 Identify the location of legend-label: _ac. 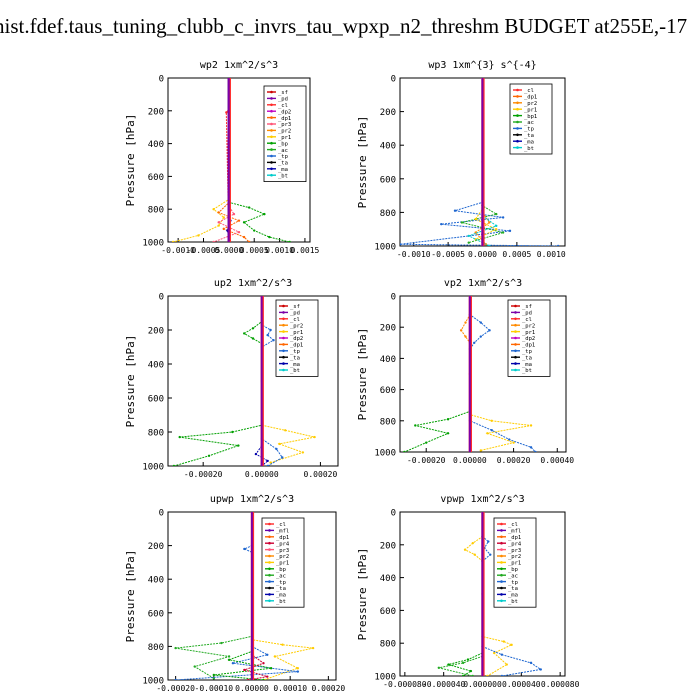
(529, 123).